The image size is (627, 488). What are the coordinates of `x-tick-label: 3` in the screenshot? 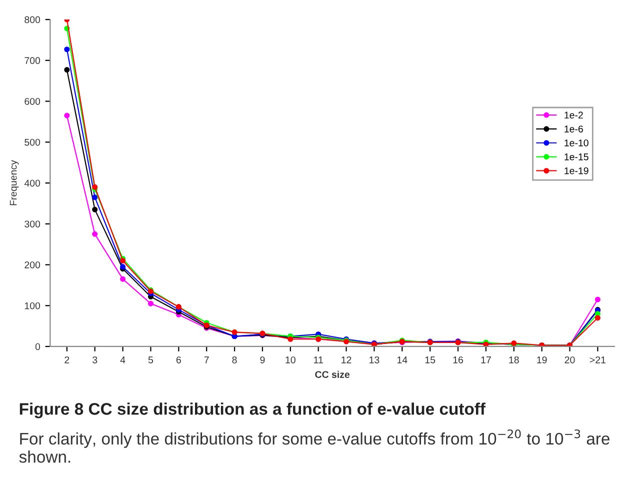 It's located at (95, 360).